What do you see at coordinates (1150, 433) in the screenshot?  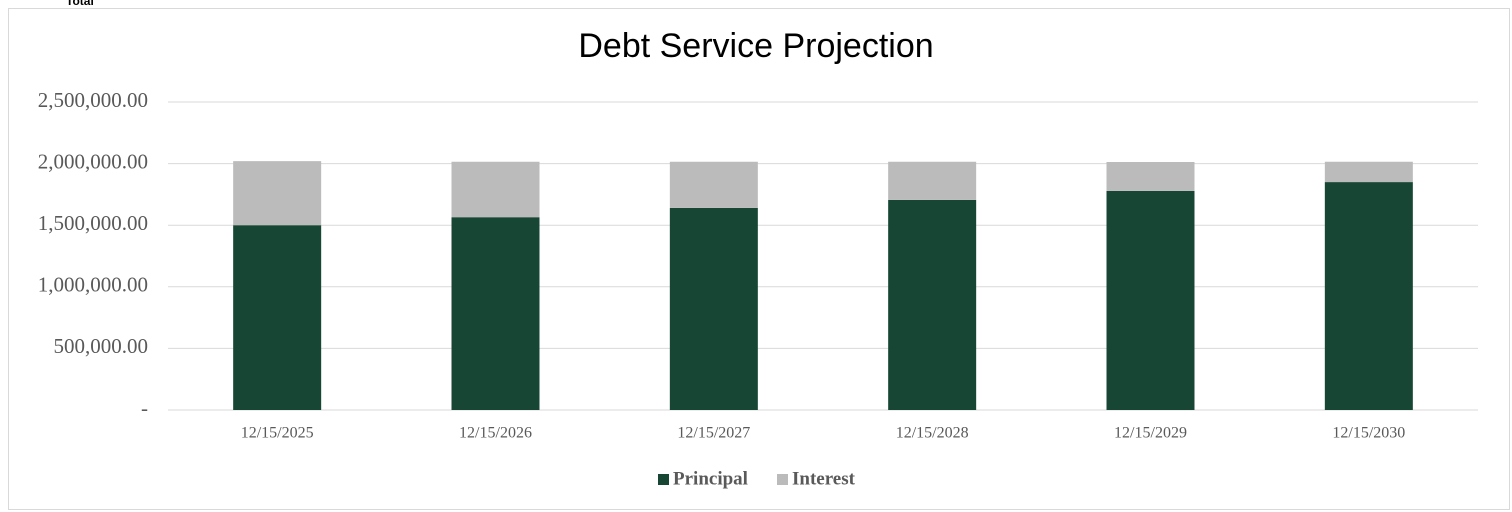 I see `x-tick-label: 12/15/2029` at bounding box center [1150, 433].